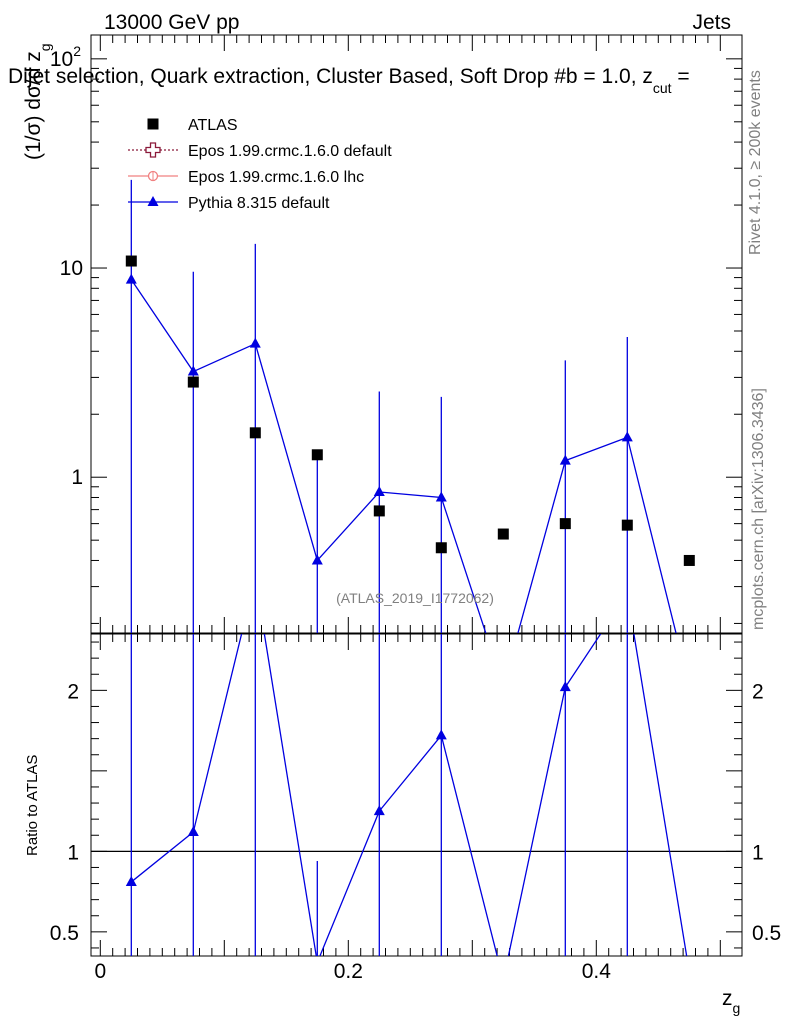 The width and height of the screenshot is (786, 1024). I want to click on energy-label: 13000 GeV pp, so click(171, 22).